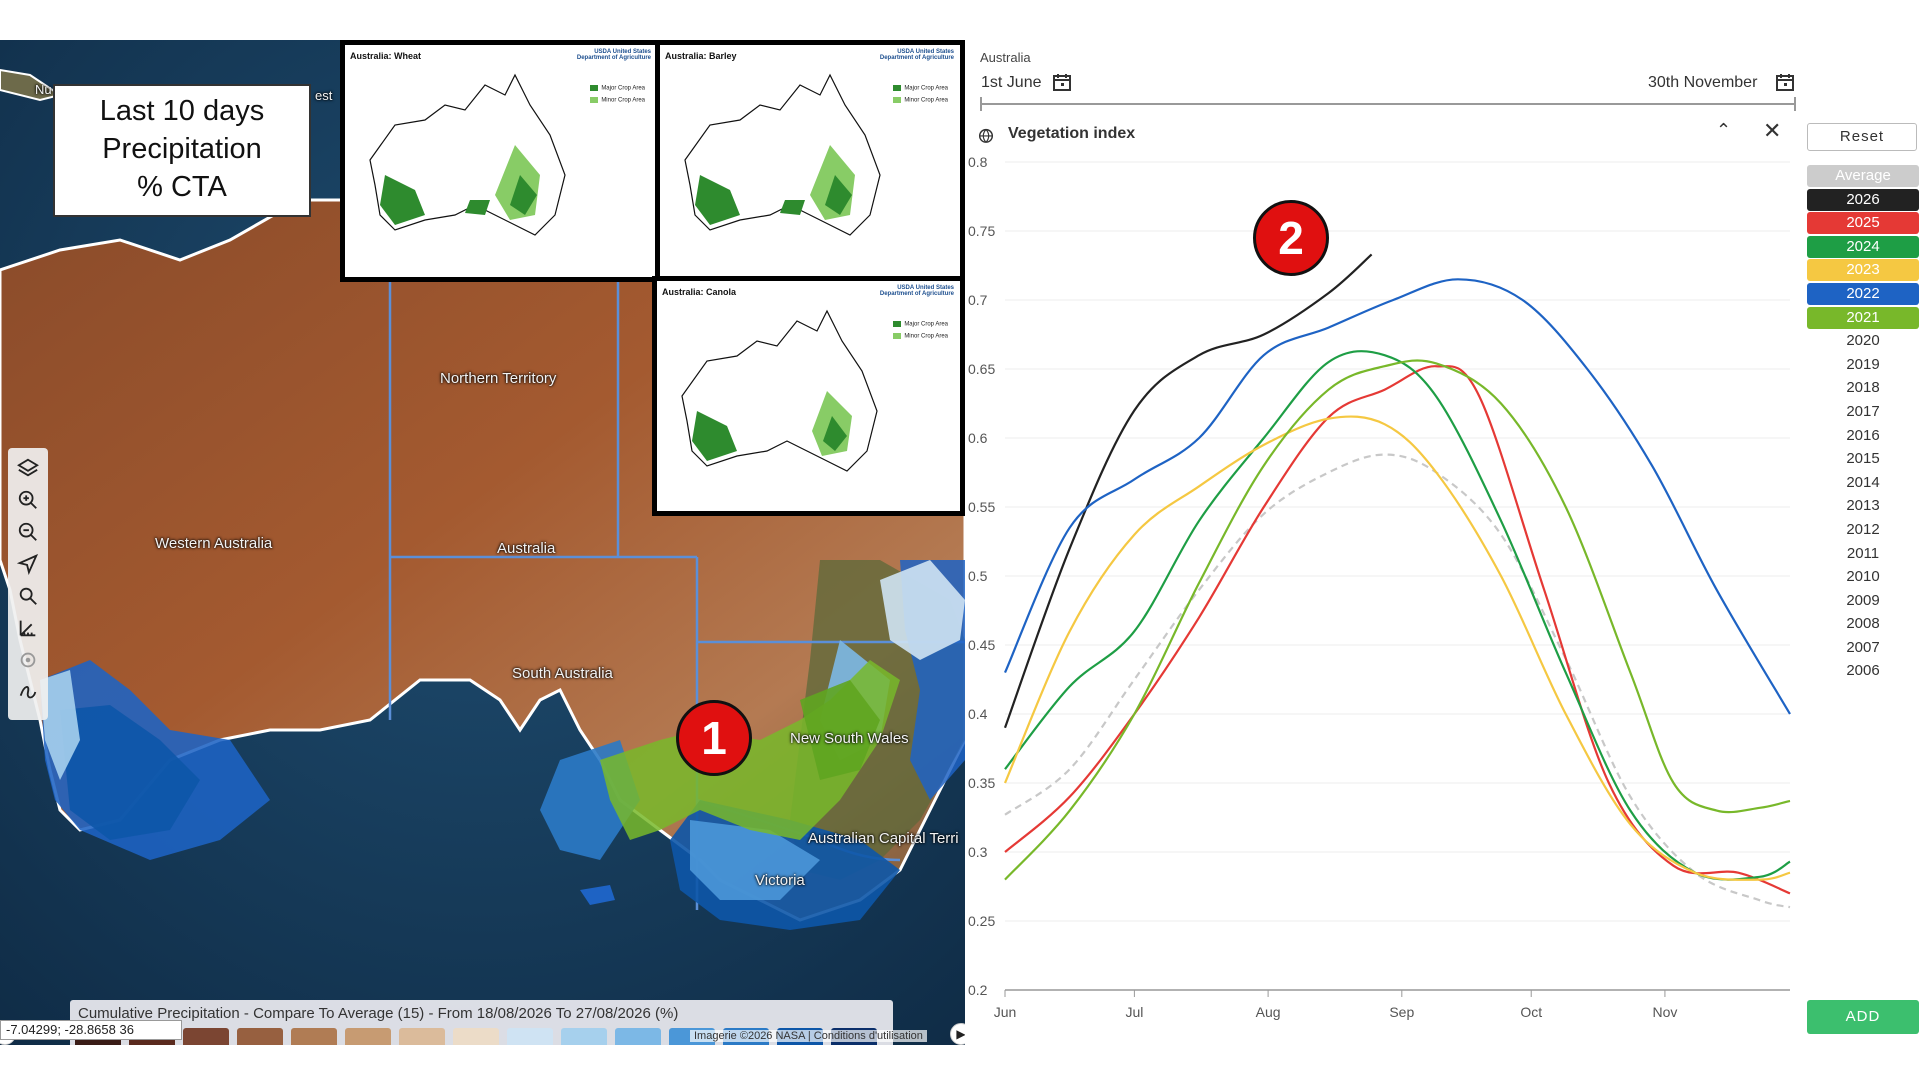 The height and width of the screenshot is (1080, 1920). What do you see at coordinates (1863, 600) in the screenshot?
I see `year-toggle-2009: 2009` at bounding box center [1863, 600].